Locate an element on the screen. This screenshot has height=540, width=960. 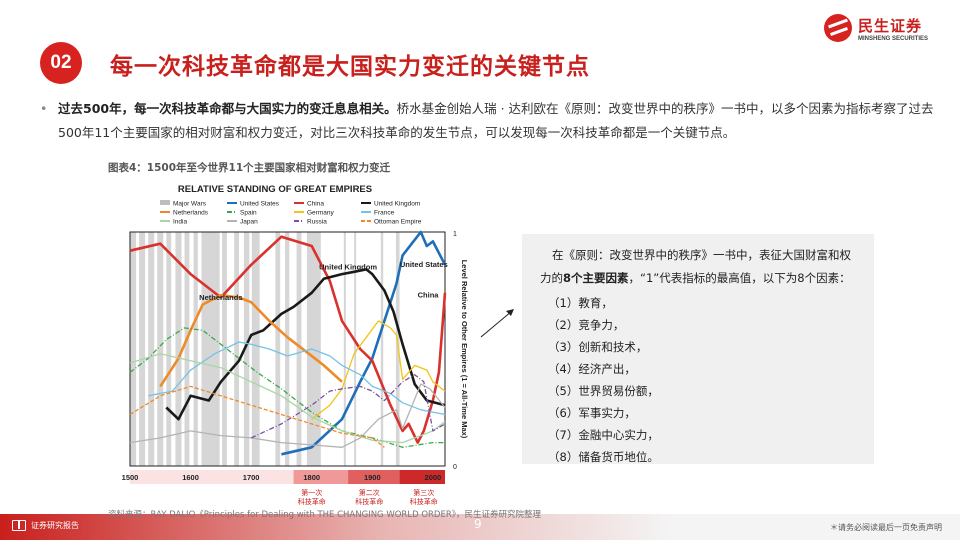
annotation-china: China is located at coordinates (429, 295).